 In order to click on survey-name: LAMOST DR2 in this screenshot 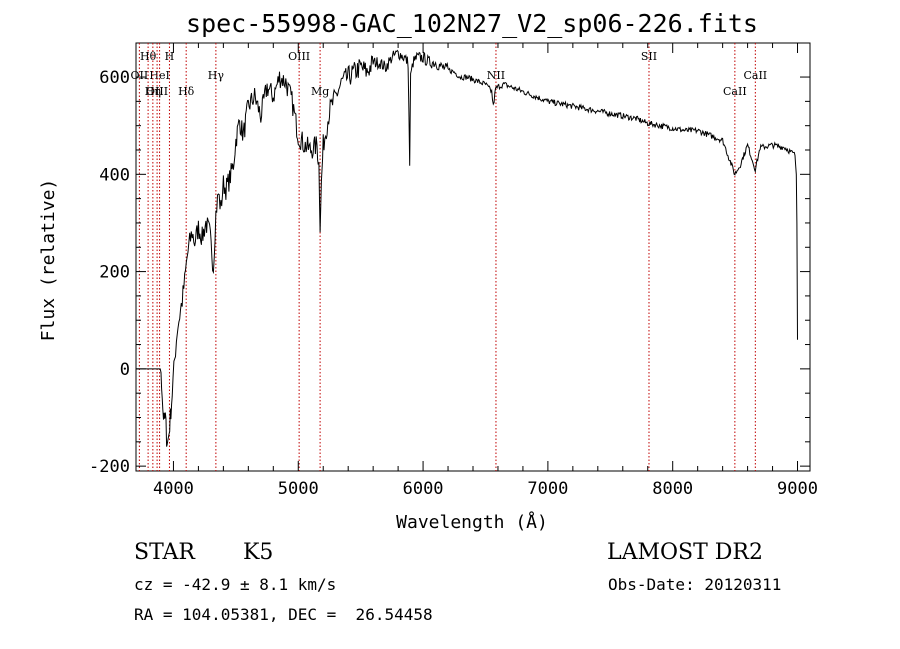, I will do `click(685, 552)`.